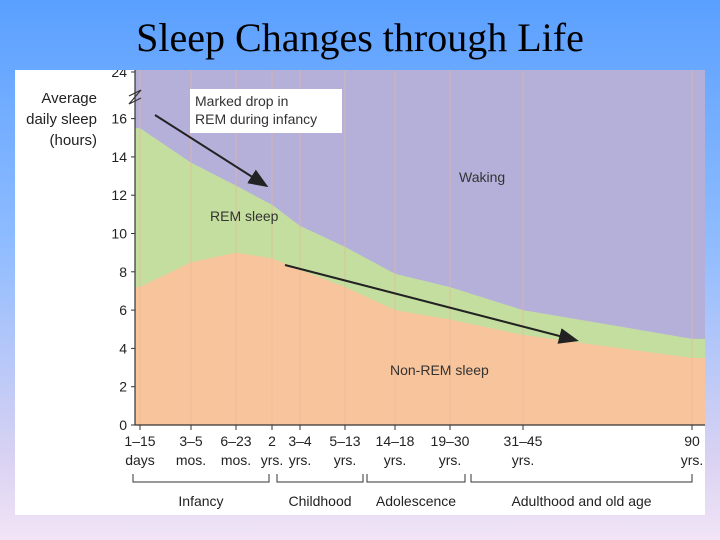 The width and height of the screenshot is (720, 540). What do you see at coordinates (211, 151) in the screenshot?
I see `rem-drop-arrow` at bounding box center [211, 151].